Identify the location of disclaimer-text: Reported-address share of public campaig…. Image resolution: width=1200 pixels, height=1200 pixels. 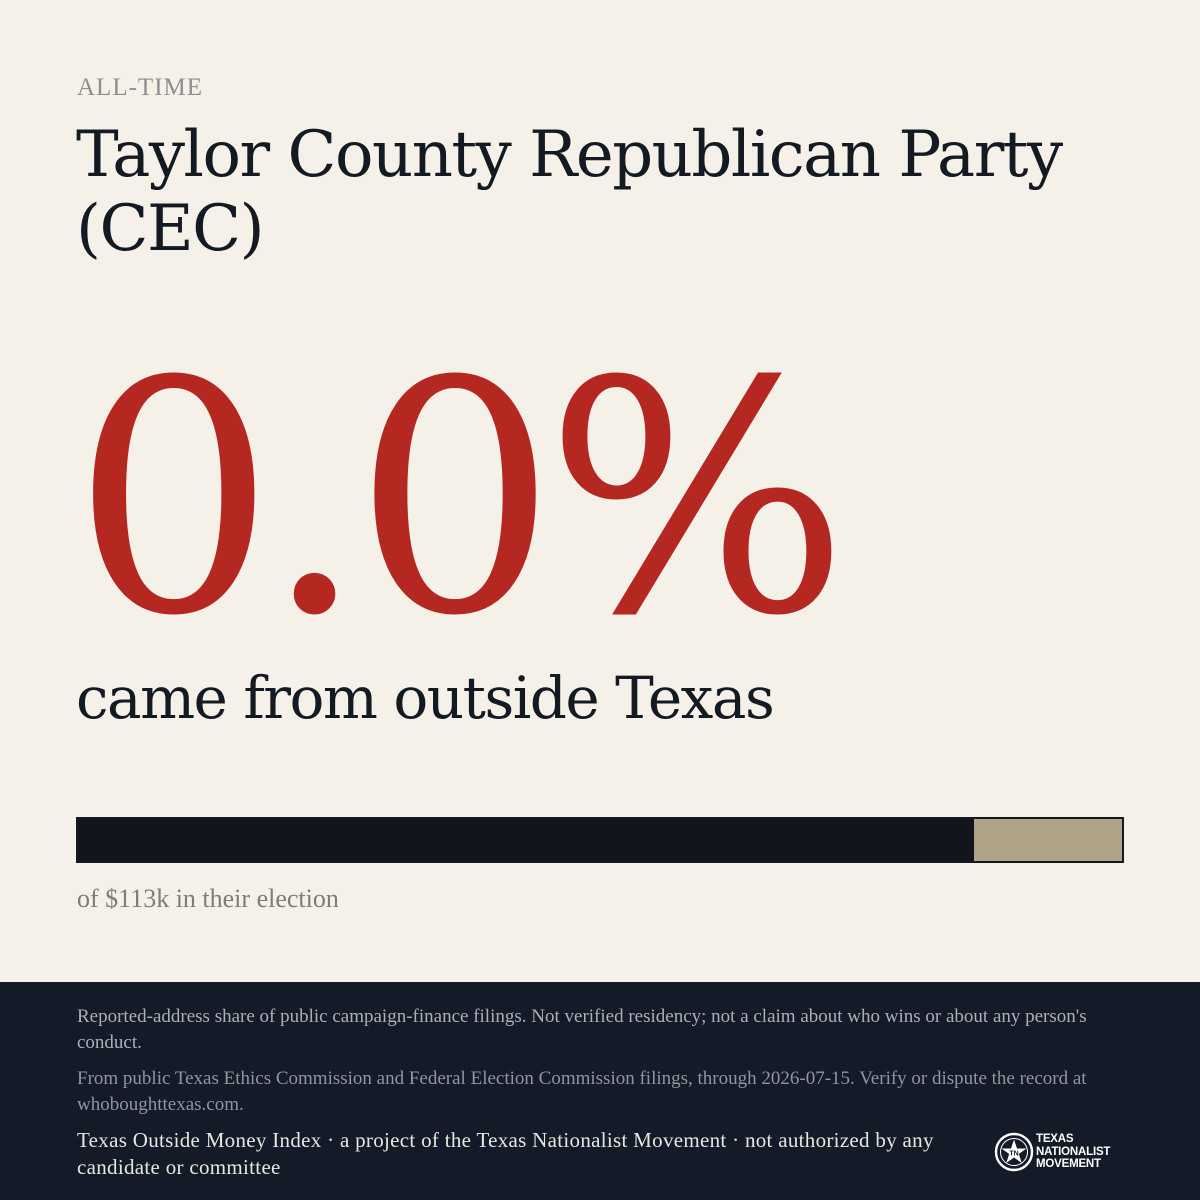
(582, 1029).